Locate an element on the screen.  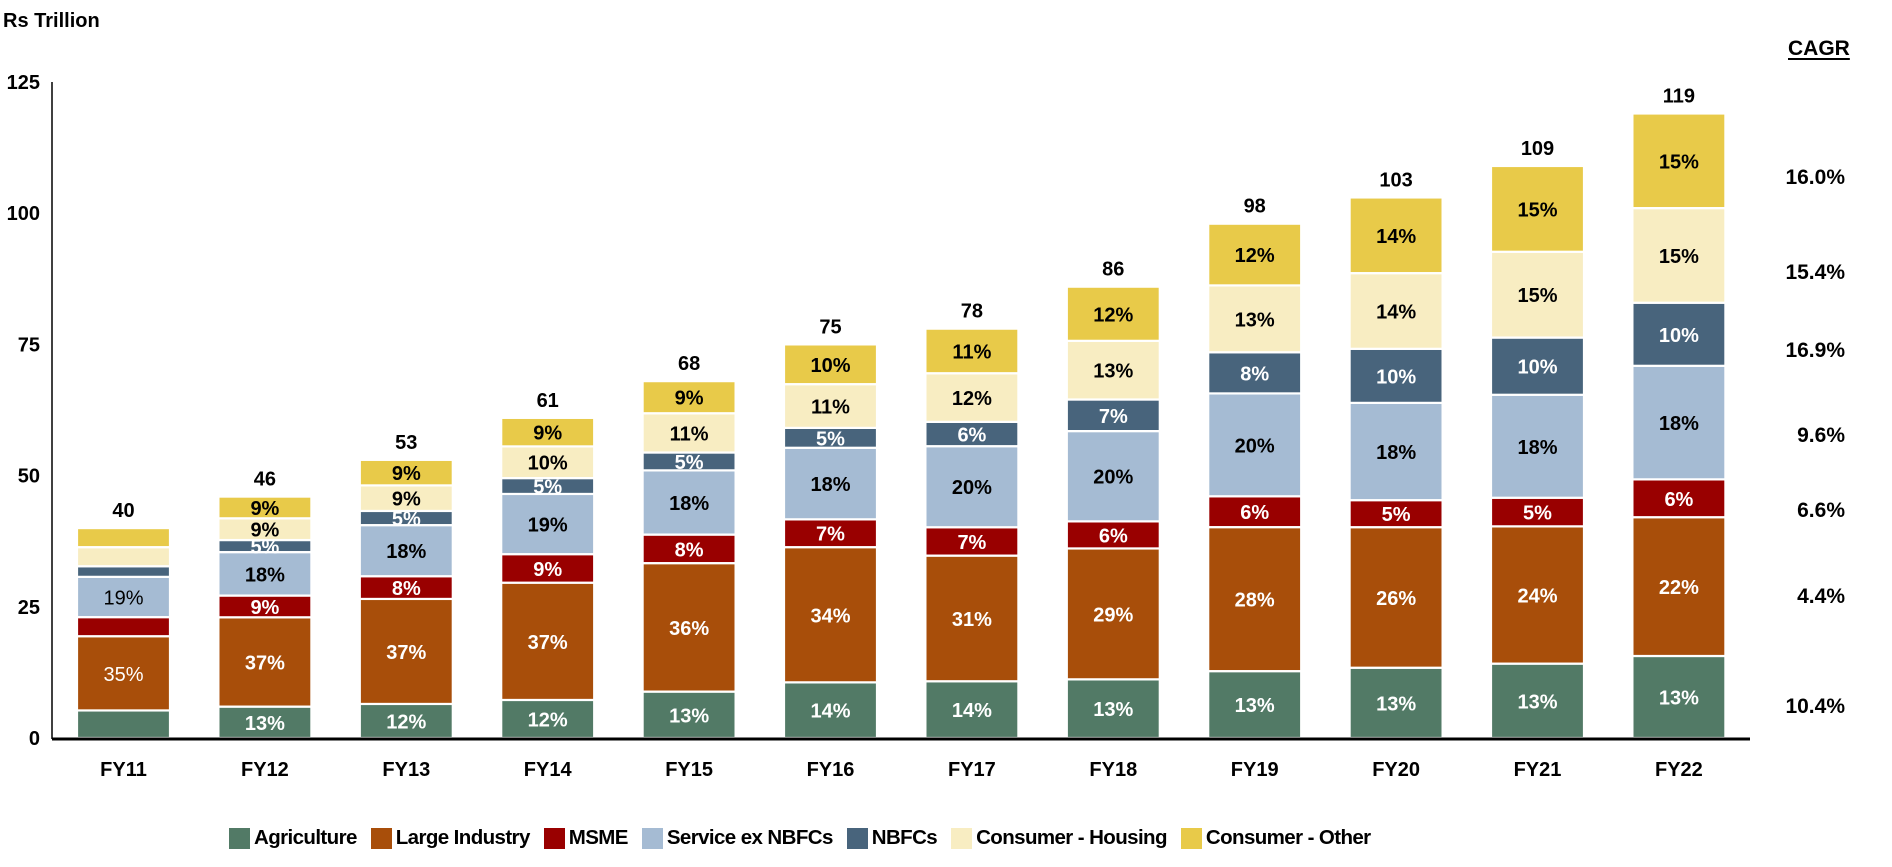
y-tick-label: 75 is located at coordinates (29, 345).